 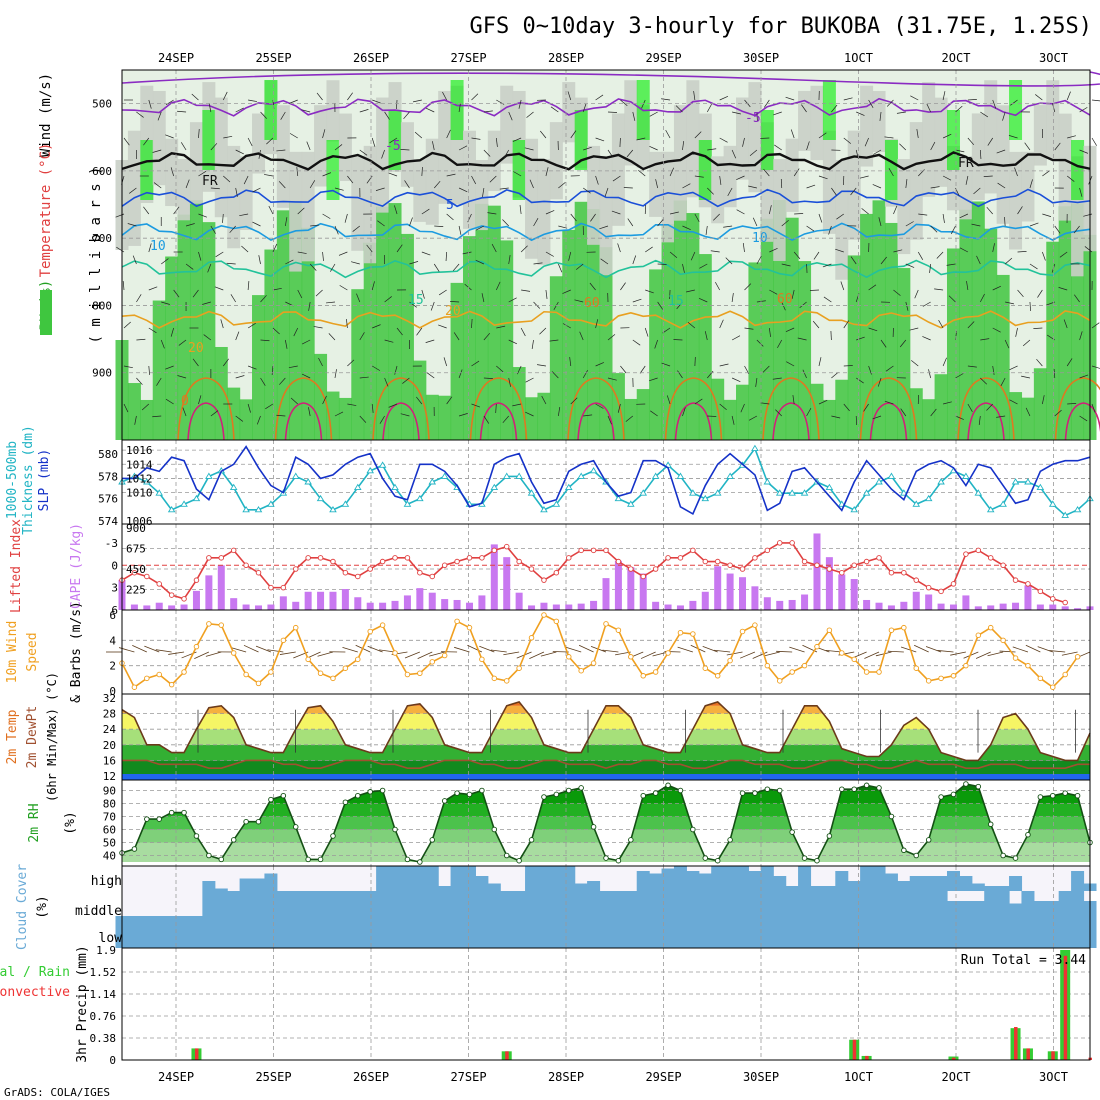 What do you see at coordinates (498, 421) in the screenshot?
I see `isotherm-loop` at bounding box center [498, 421].